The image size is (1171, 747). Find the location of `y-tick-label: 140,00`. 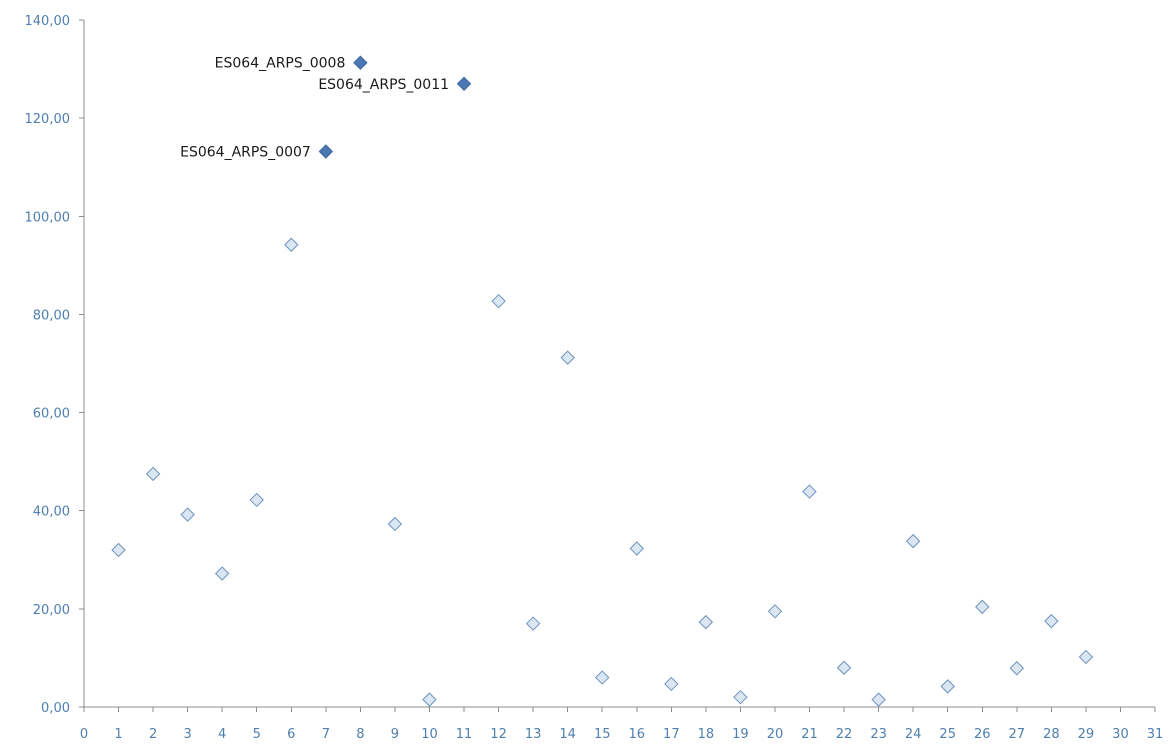

y-tick-label: 140,00 is located at coordinates (48, 21).